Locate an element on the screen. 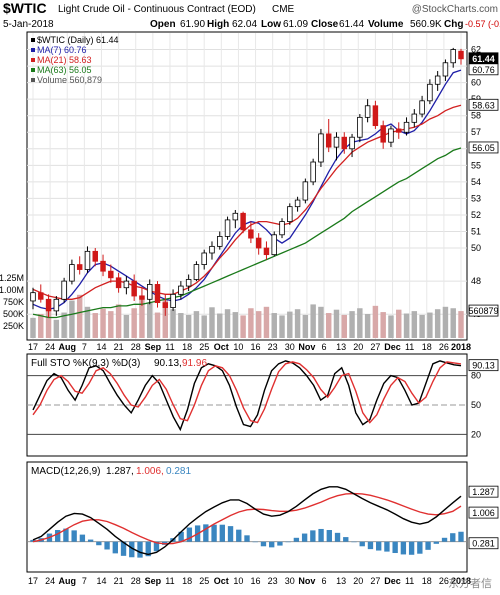  volume-label: Volume is located at coordinates (386, 24).